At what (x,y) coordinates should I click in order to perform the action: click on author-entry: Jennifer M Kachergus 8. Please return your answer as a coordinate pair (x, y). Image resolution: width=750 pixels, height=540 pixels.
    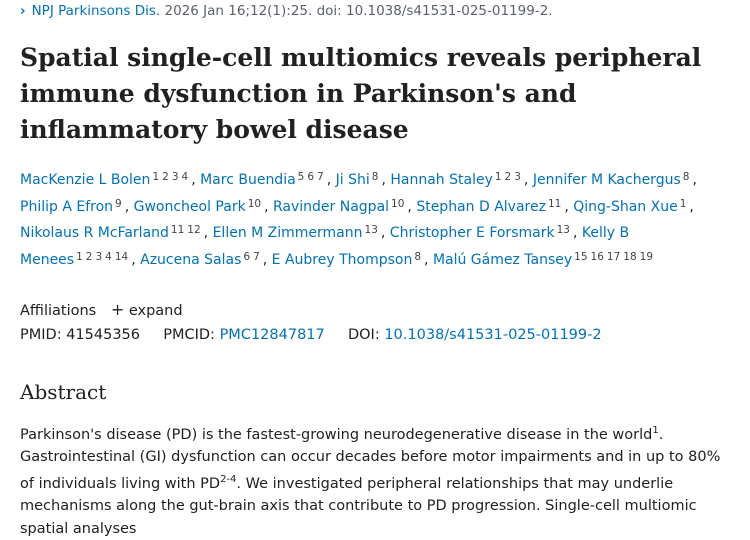
    Looking at the image, I should click on (612, 179).